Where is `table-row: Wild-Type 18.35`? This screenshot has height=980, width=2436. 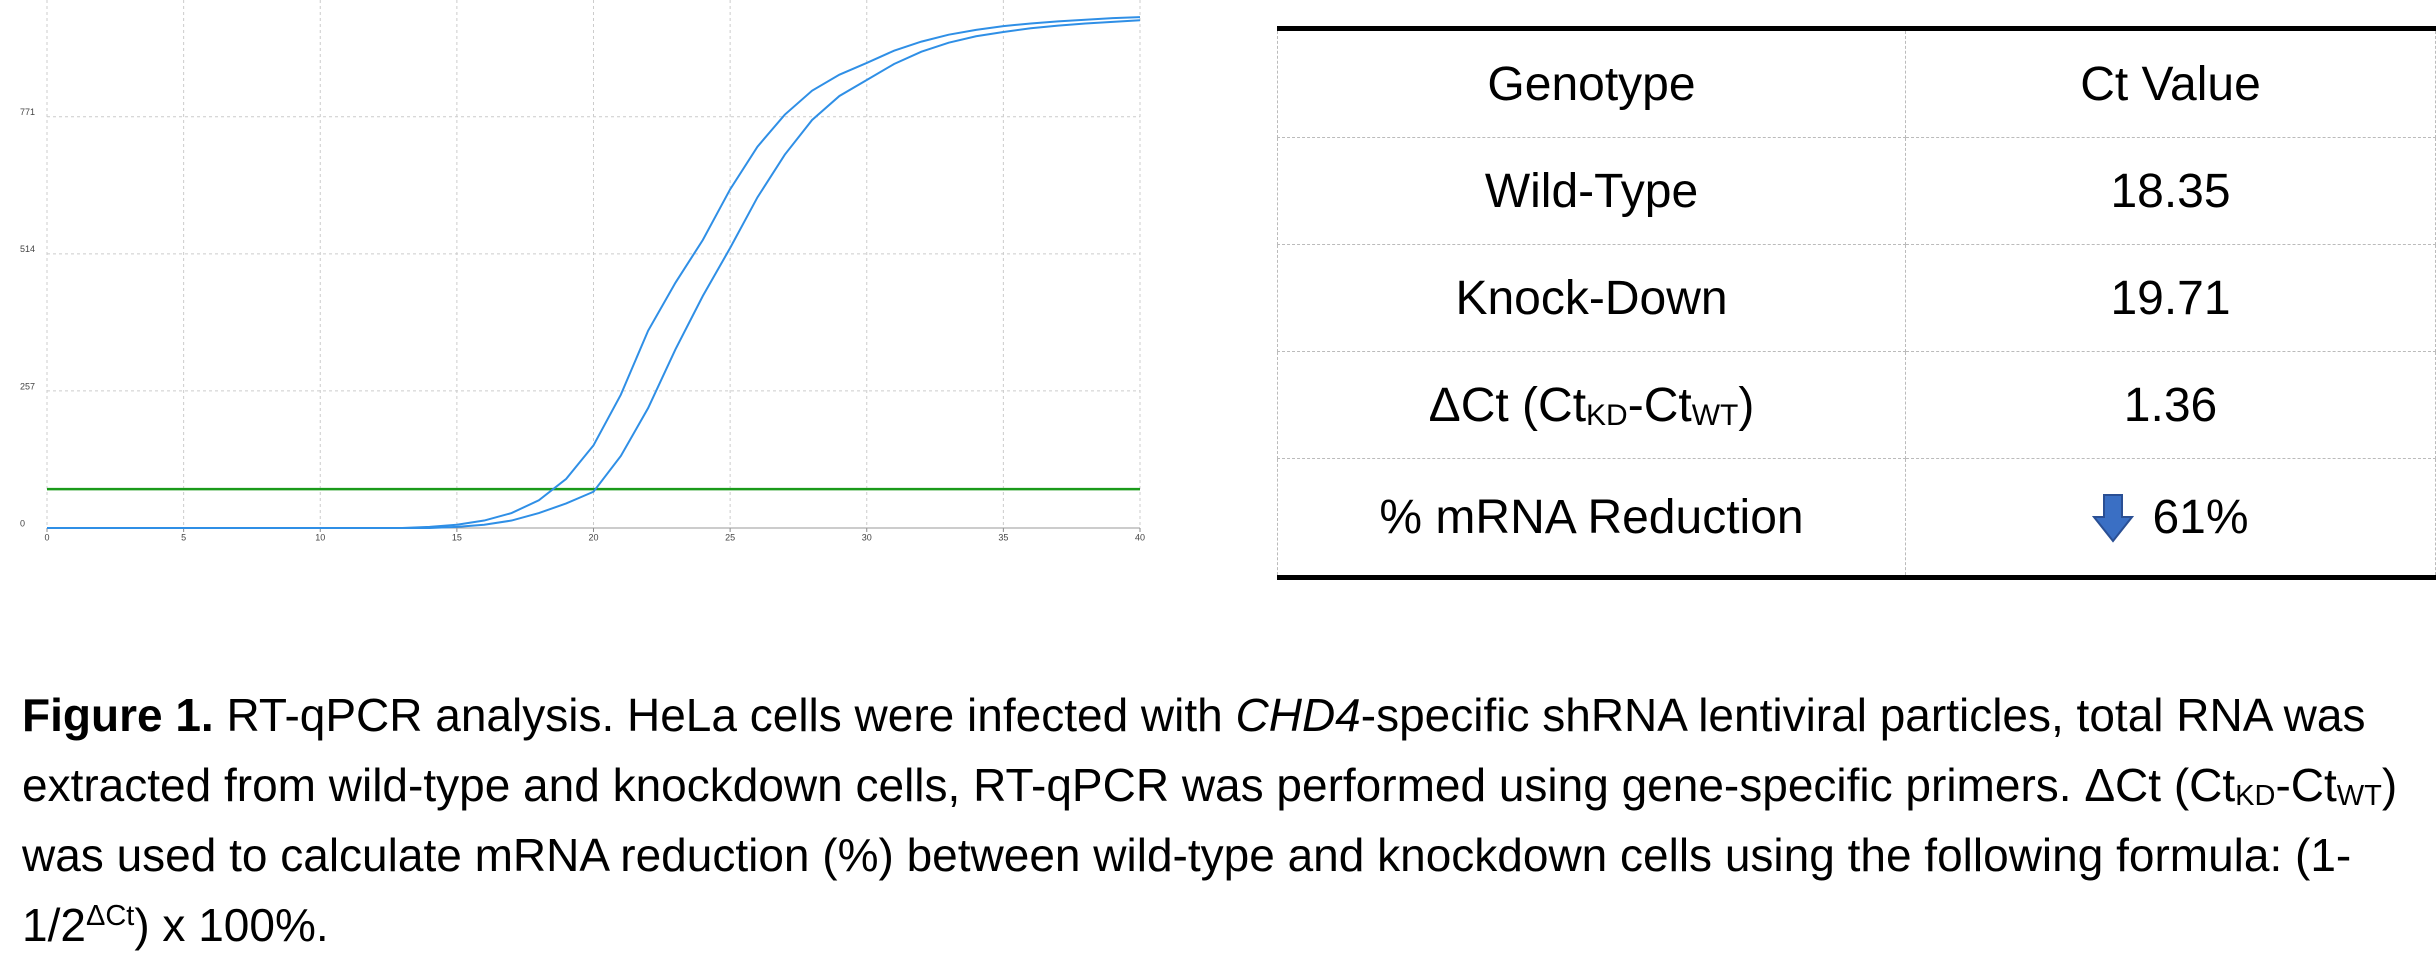
table-row: Wild-Type 18.35 is located at coordinates (1856, 191).